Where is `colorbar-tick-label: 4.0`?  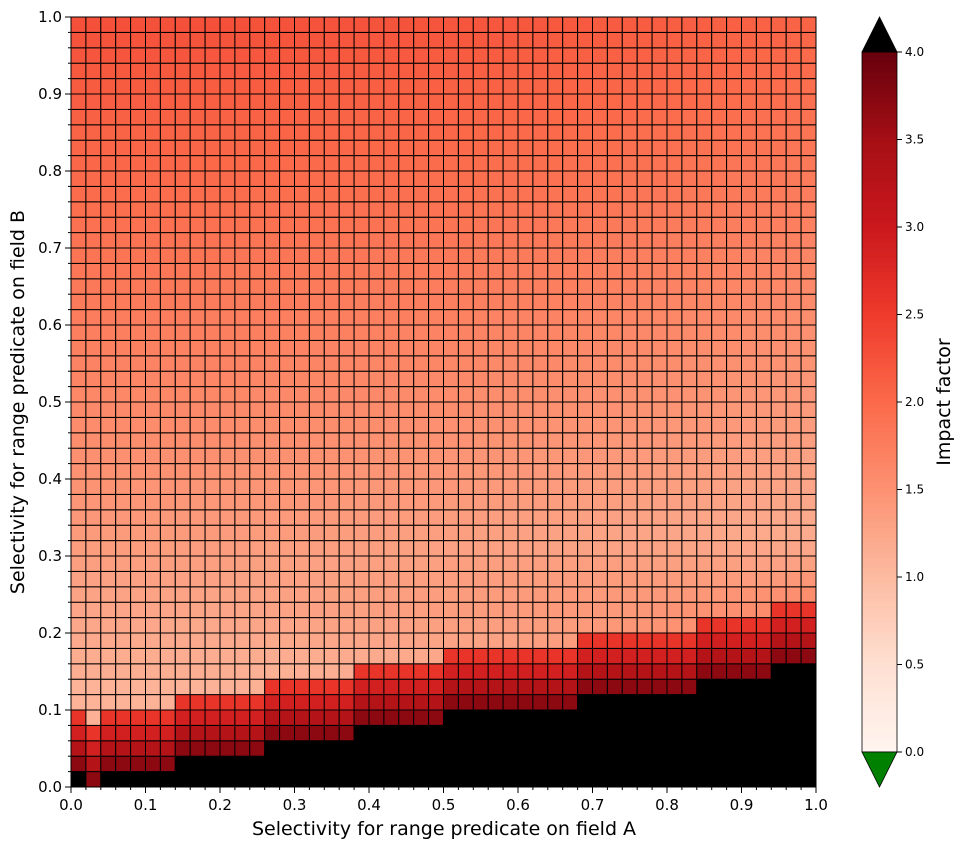
colorbar-tick-label: 4.0 is located at coordinates (914, 52).